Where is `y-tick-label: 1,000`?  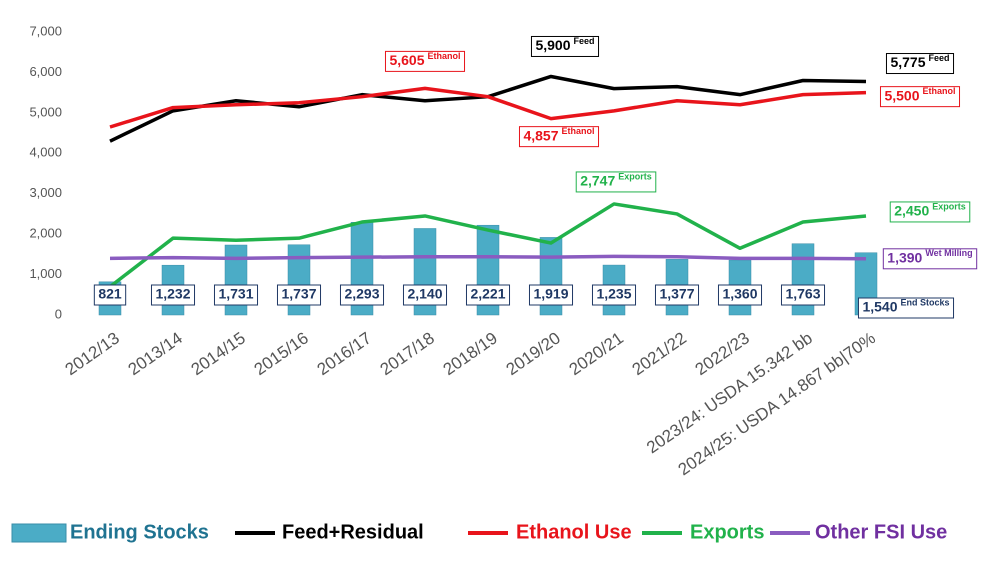 y-tick-label: 1,000 is located at coordinates (45, 273).